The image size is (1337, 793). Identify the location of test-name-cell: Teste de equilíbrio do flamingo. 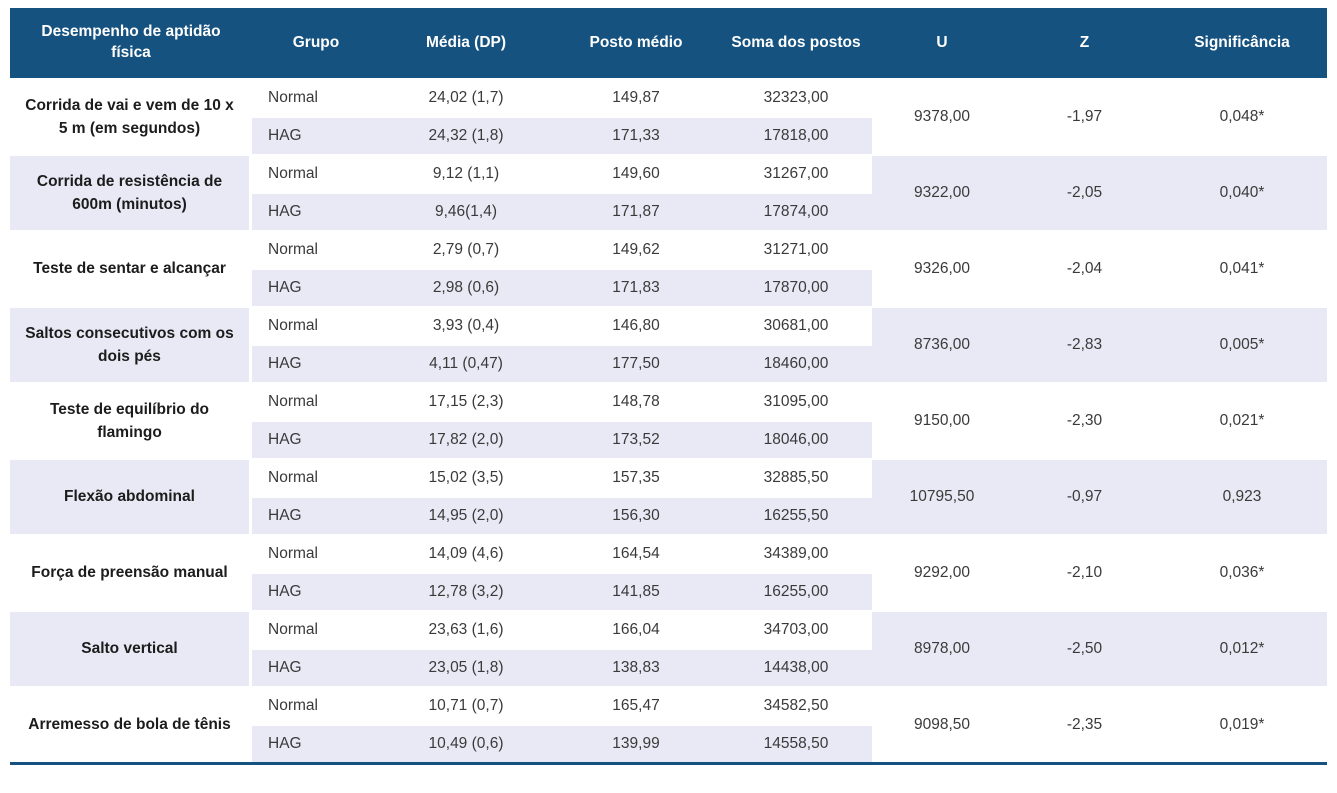
(131, 420).